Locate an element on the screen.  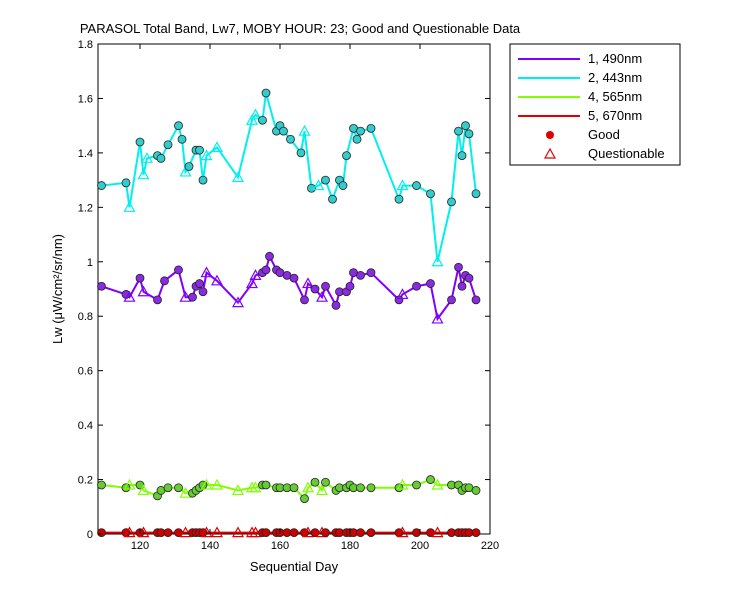
y-tick-label: 1.2 is located at coordinates (85, 208).